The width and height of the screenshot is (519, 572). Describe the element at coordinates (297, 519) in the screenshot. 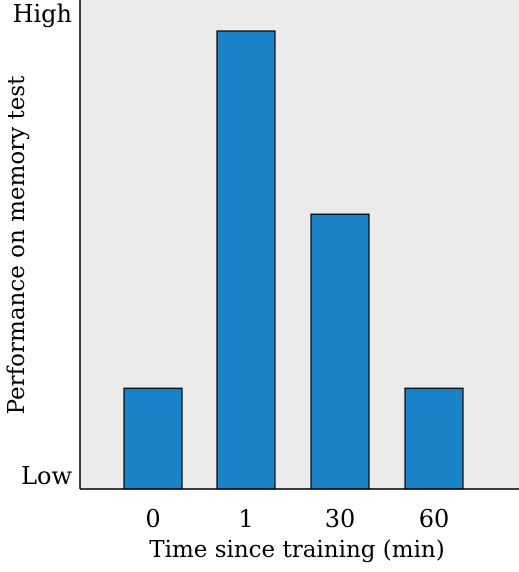

I see `x-tick-labels-group: 0 1 30 60` at that location.